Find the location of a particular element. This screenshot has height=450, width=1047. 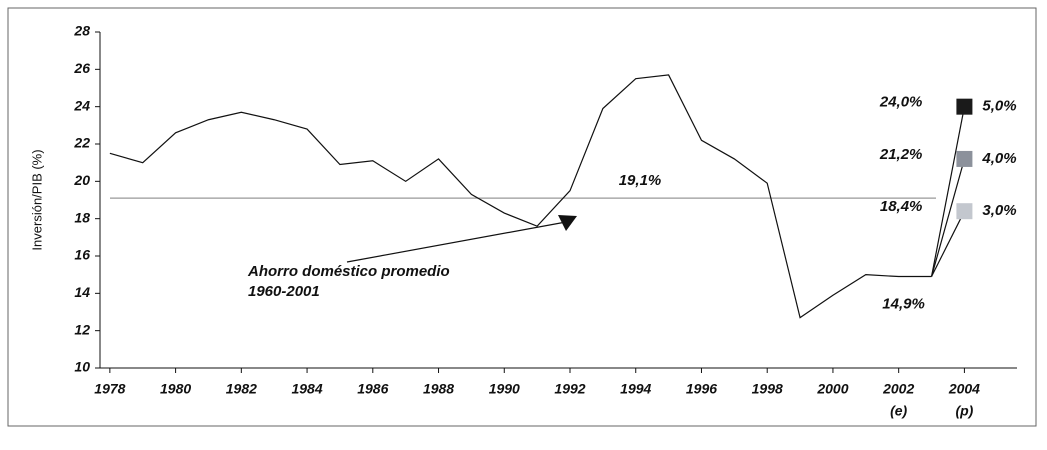

data-label: 24,0% is located at coordinates (901, 102).